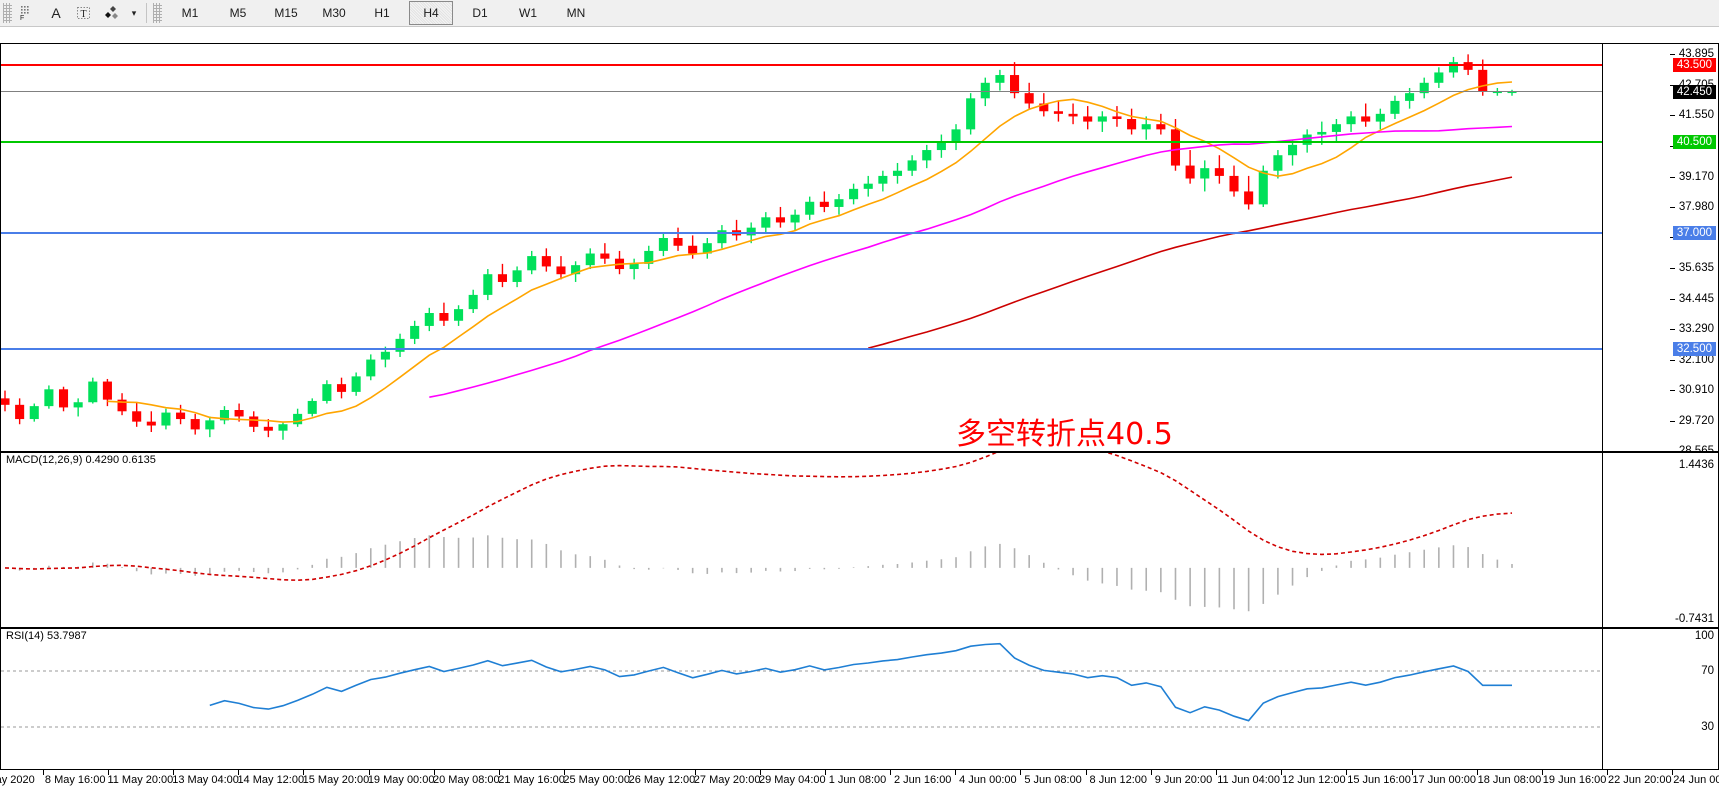 This screenshot has height=793, width=1719. Describe the element at coordinates (1694, 91) in the screenshot. I see `price-tag-42-450: 42.450` at that location.